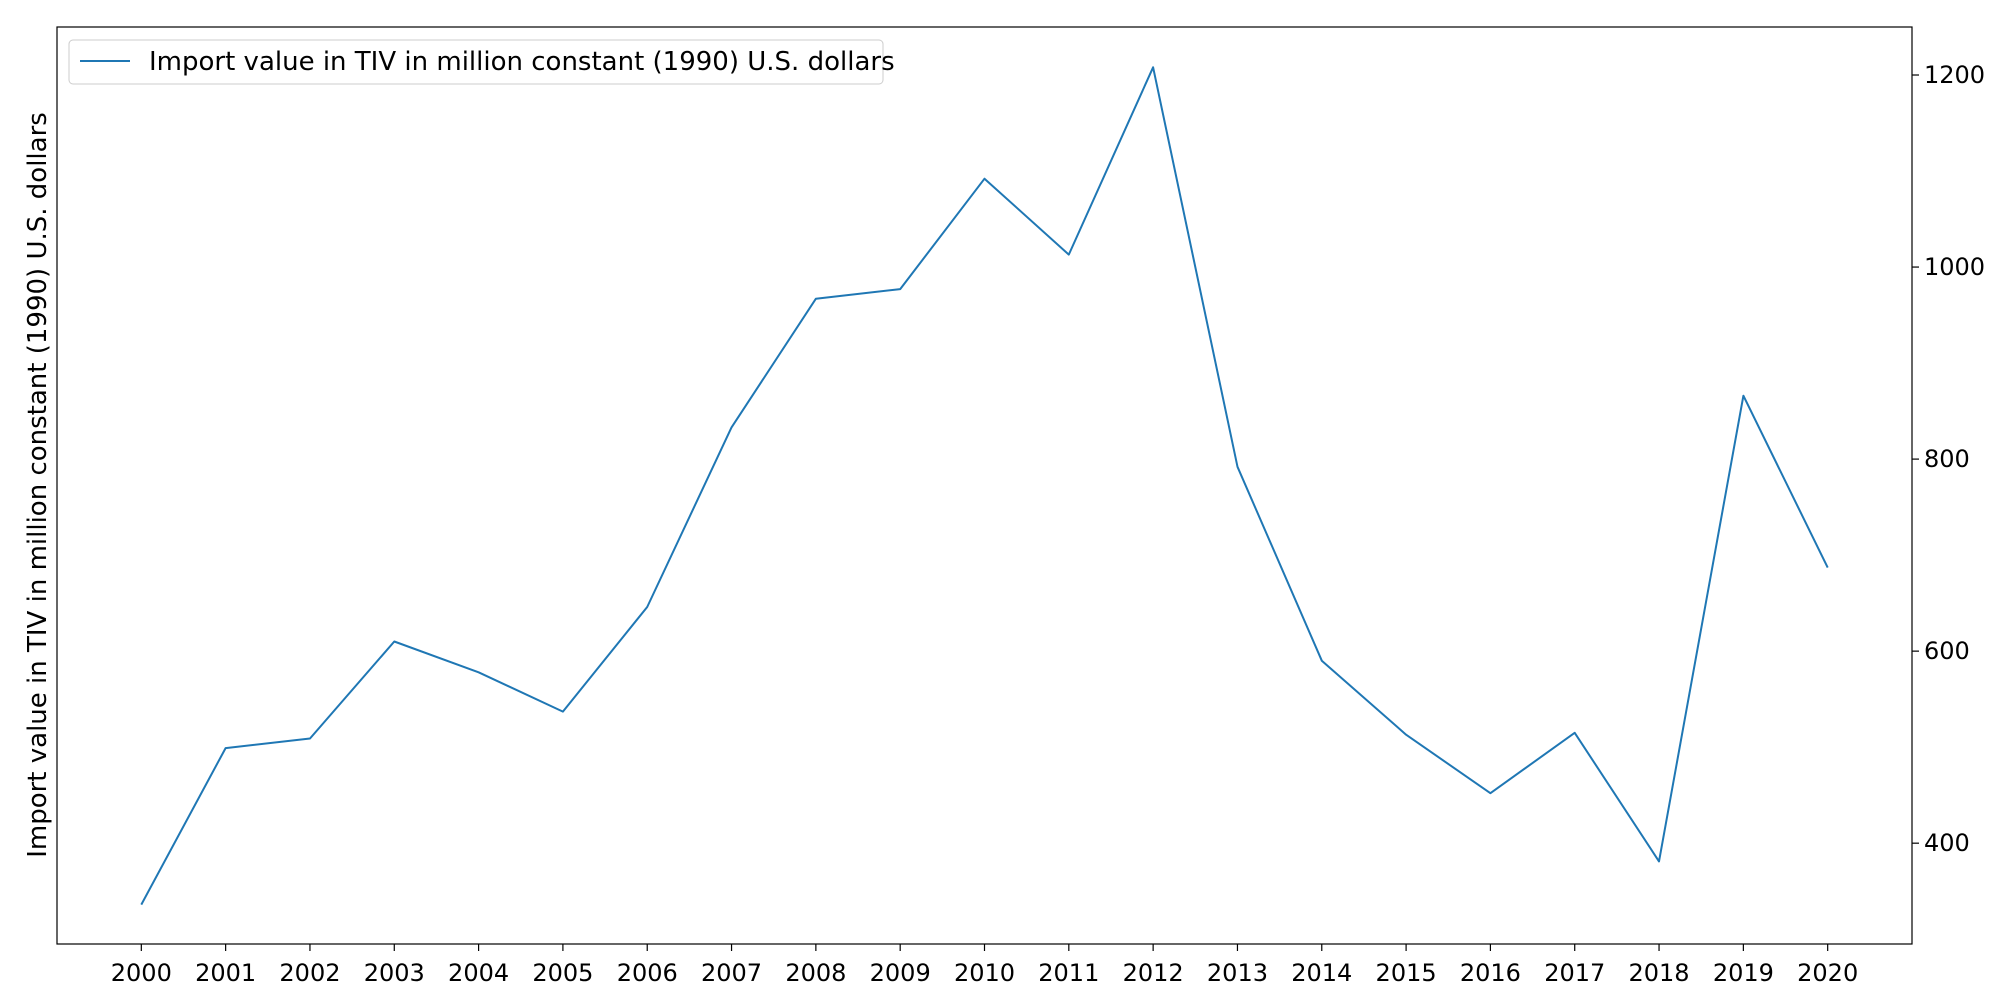  I want to click on y-tick-label: 800, so click(1947, 459).